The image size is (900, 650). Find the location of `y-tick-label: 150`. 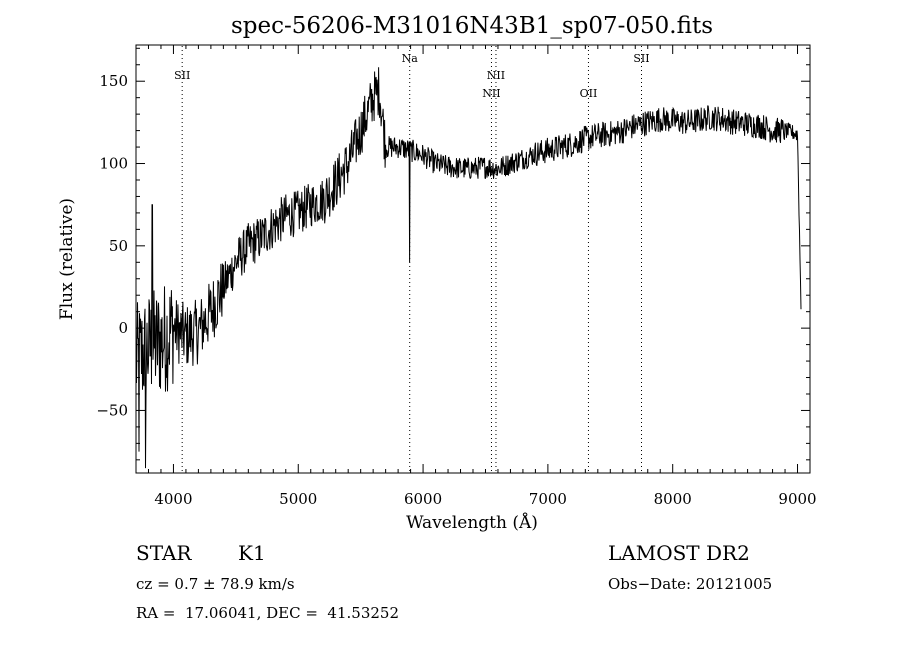

y-tick-label: 150 is located at coordinates (113, 81).